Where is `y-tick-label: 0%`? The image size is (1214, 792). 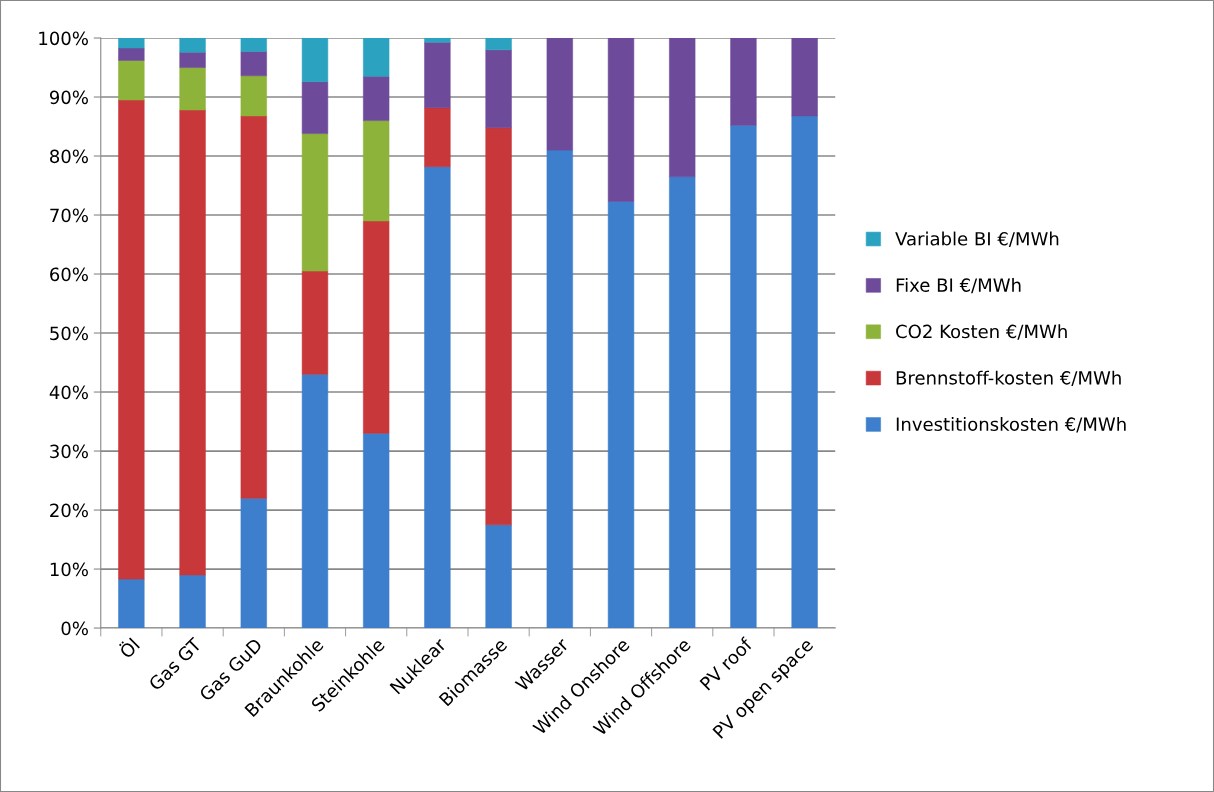
y-tick-label: 0% is located at coordinates (74, 628).